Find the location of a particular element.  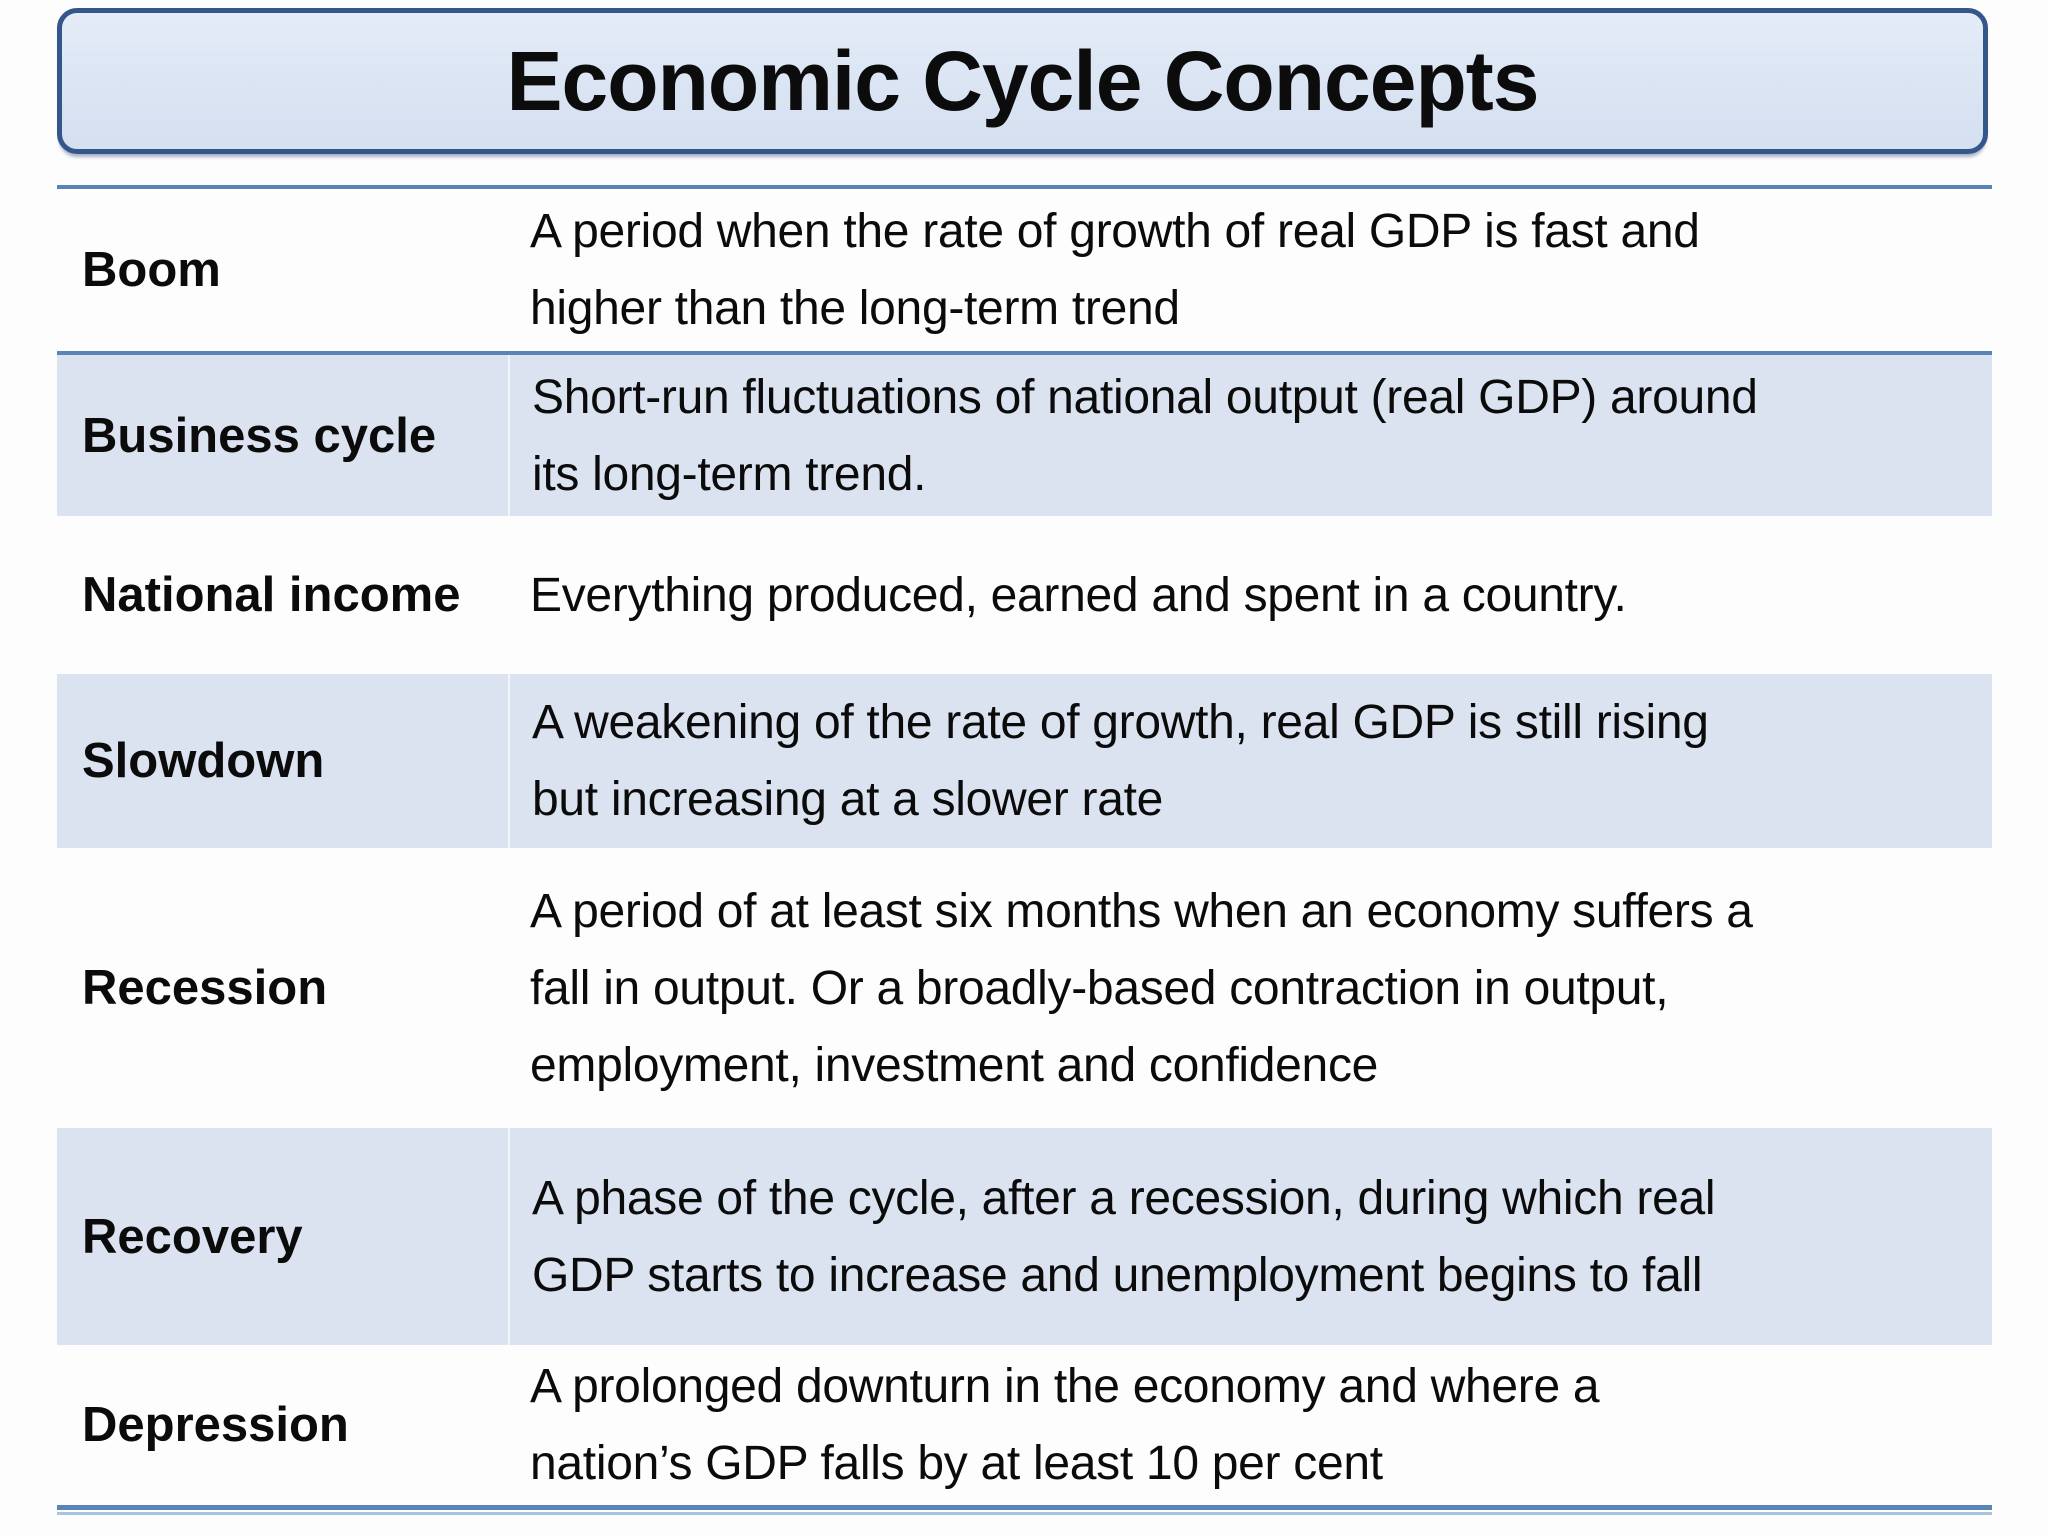

page-title: Economic Cycle Concepts is located at coordinates (1023, 80).